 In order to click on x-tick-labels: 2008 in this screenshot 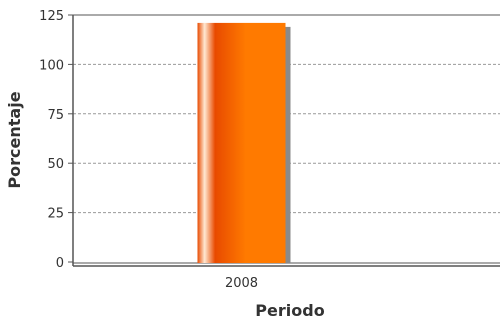, I will do `click(241, 283)`.